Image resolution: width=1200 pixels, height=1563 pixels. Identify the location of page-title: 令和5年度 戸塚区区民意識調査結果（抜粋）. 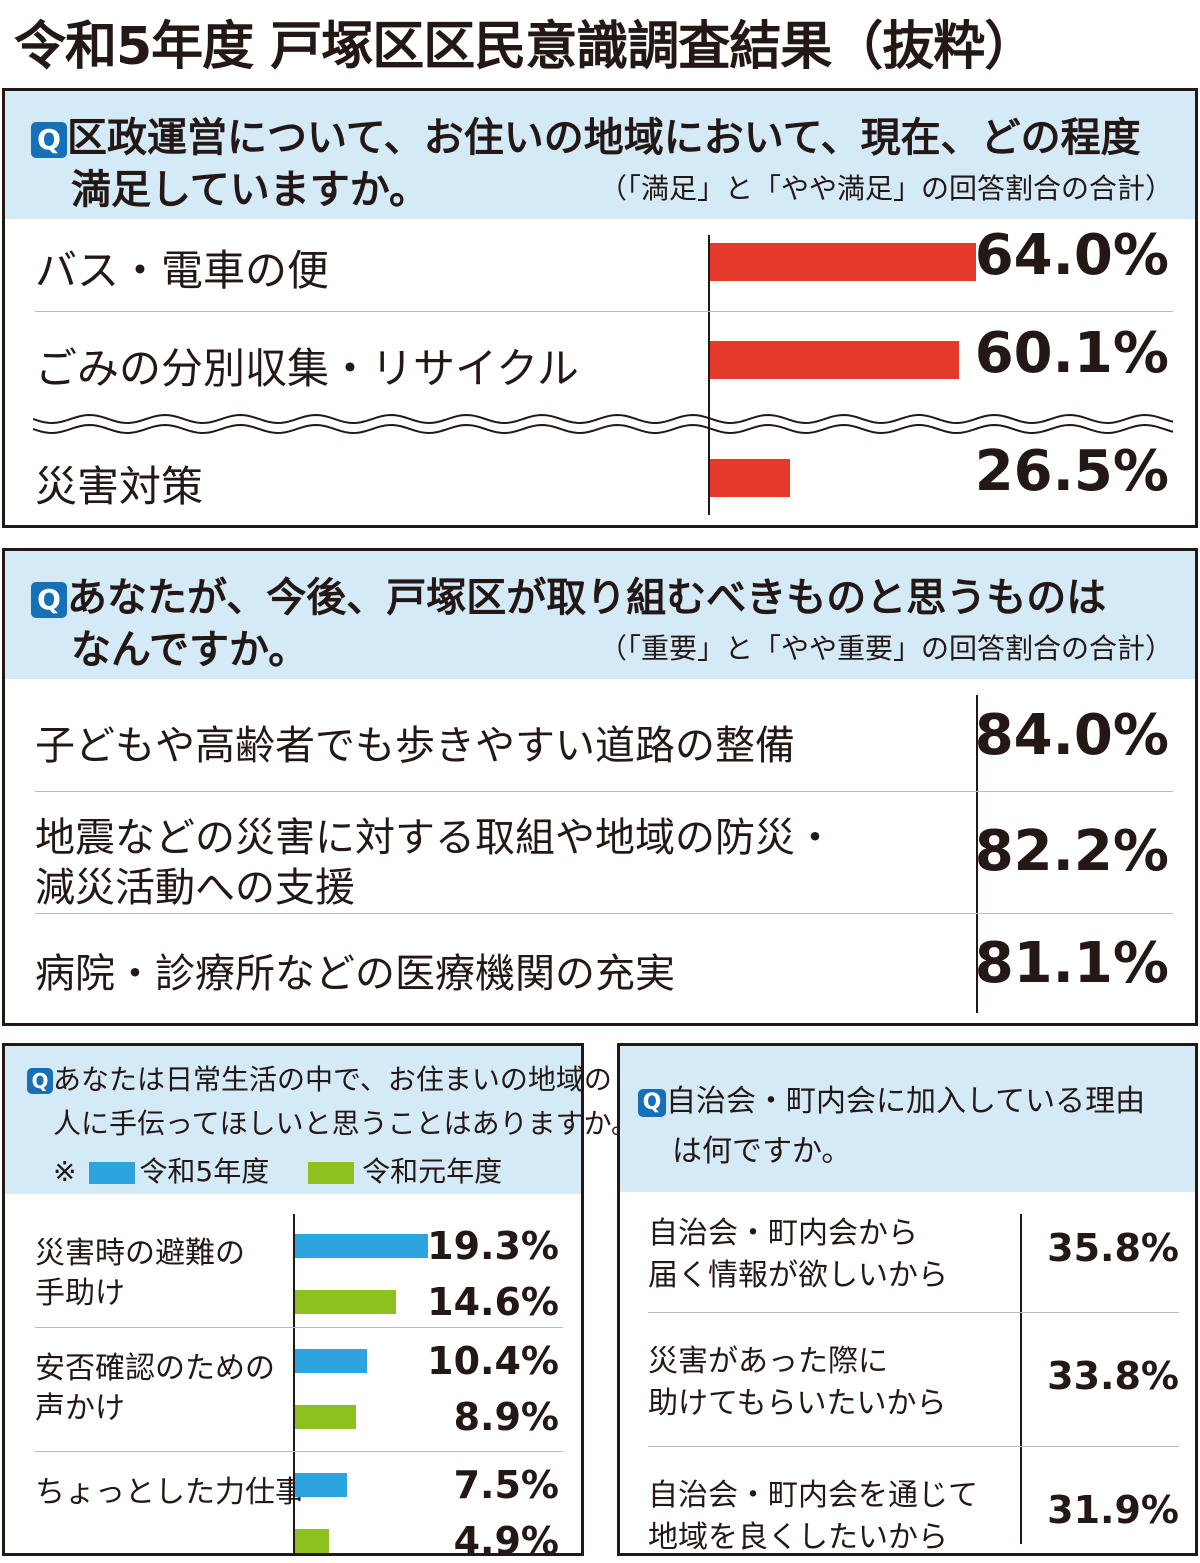
(525, 47).